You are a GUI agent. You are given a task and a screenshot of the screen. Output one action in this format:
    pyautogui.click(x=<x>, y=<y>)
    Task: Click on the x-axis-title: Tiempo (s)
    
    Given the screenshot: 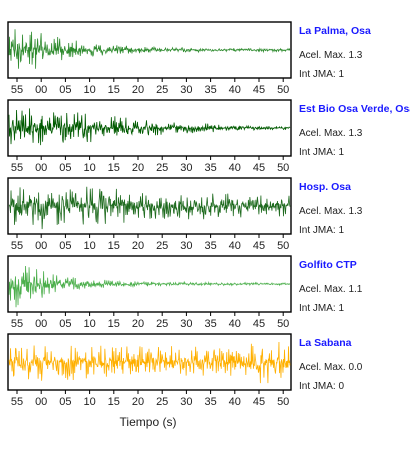 What is the action you would take?
    pyautogui.click(x=148, y=422)
    